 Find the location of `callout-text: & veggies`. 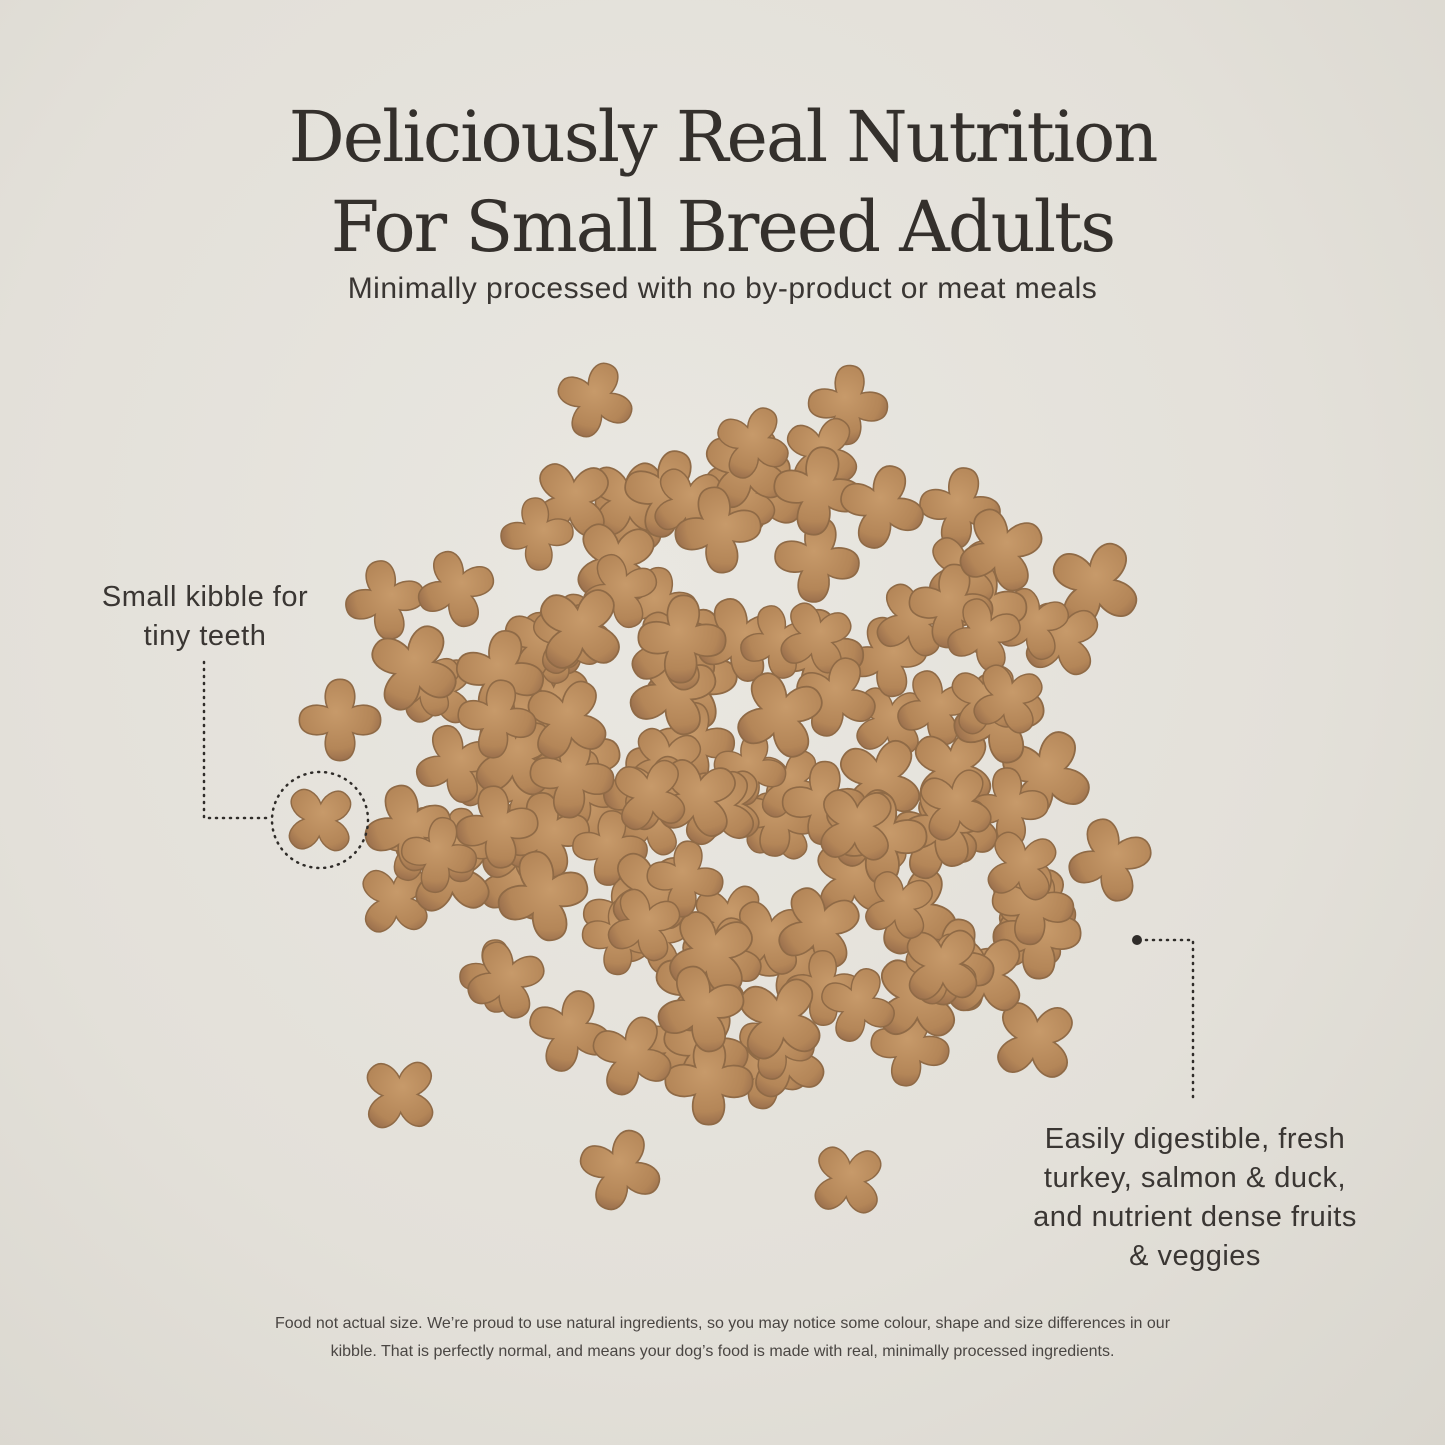

callout-text: & veggies is located at coordinates (1195, 1256).